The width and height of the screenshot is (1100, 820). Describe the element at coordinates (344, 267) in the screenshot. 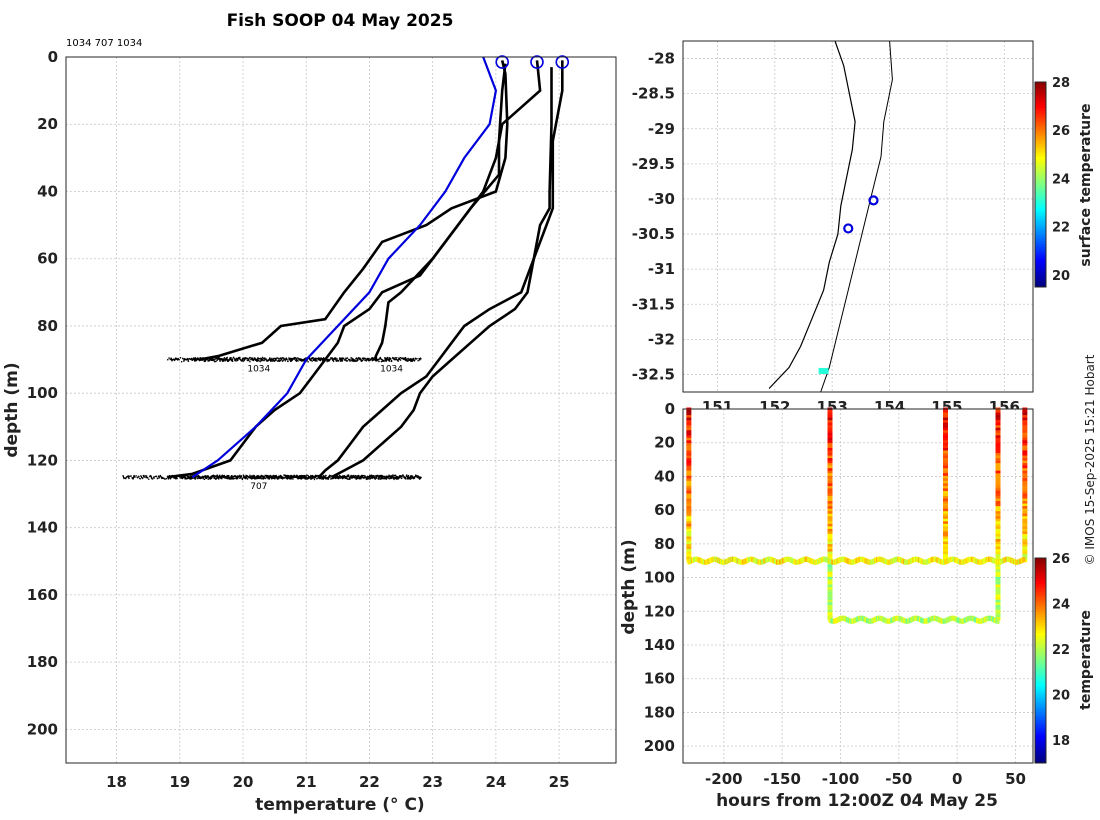

I see `profile-line` at that location.